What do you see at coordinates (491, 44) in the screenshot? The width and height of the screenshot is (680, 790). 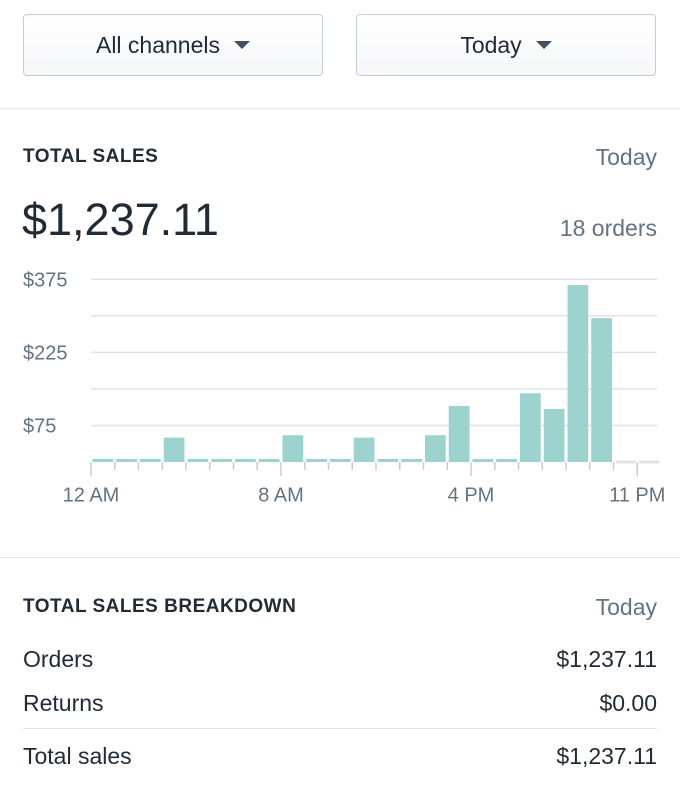 I see `filter-label: Today` at bounding box center [491, 44].